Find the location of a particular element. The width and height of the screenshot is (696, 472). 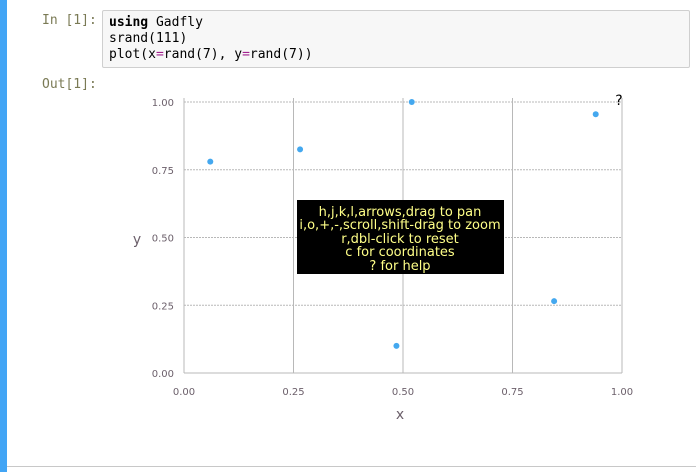

code-text: Gadfly is located at coordinates (175, 22).